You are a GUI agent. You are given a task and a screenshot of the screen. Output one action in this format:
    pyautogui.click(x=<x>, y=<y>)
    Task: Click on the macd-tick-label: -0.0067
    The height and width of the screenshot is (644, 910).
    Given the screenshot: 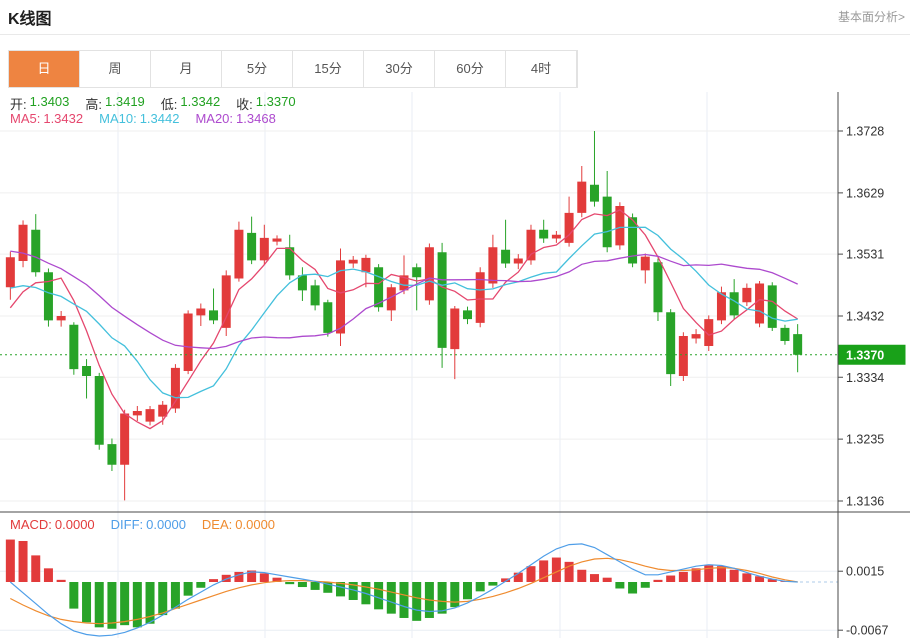 What is the action you would take?
    pyautogui.click(x=867, y=631)
    